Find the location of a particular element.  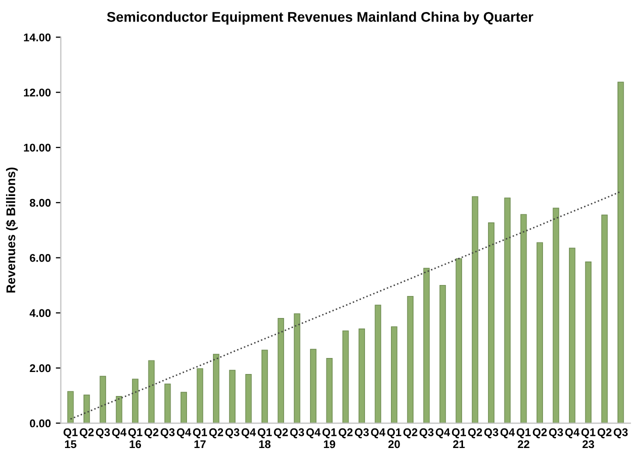

y-tick-label: 14.00 is located at coordinates (37, 37).